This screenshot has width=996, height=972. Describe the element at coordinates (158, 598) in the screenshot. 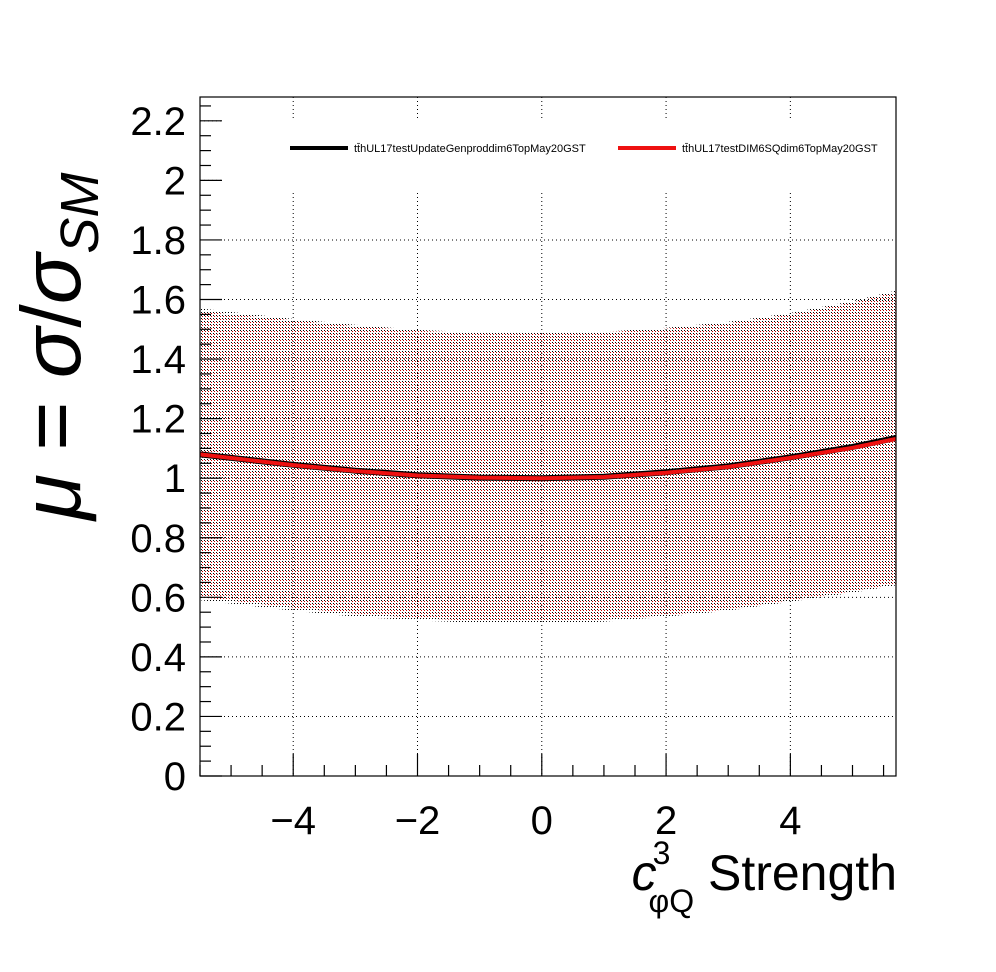

I see `y-tick-label-3: 0.6` at that location.